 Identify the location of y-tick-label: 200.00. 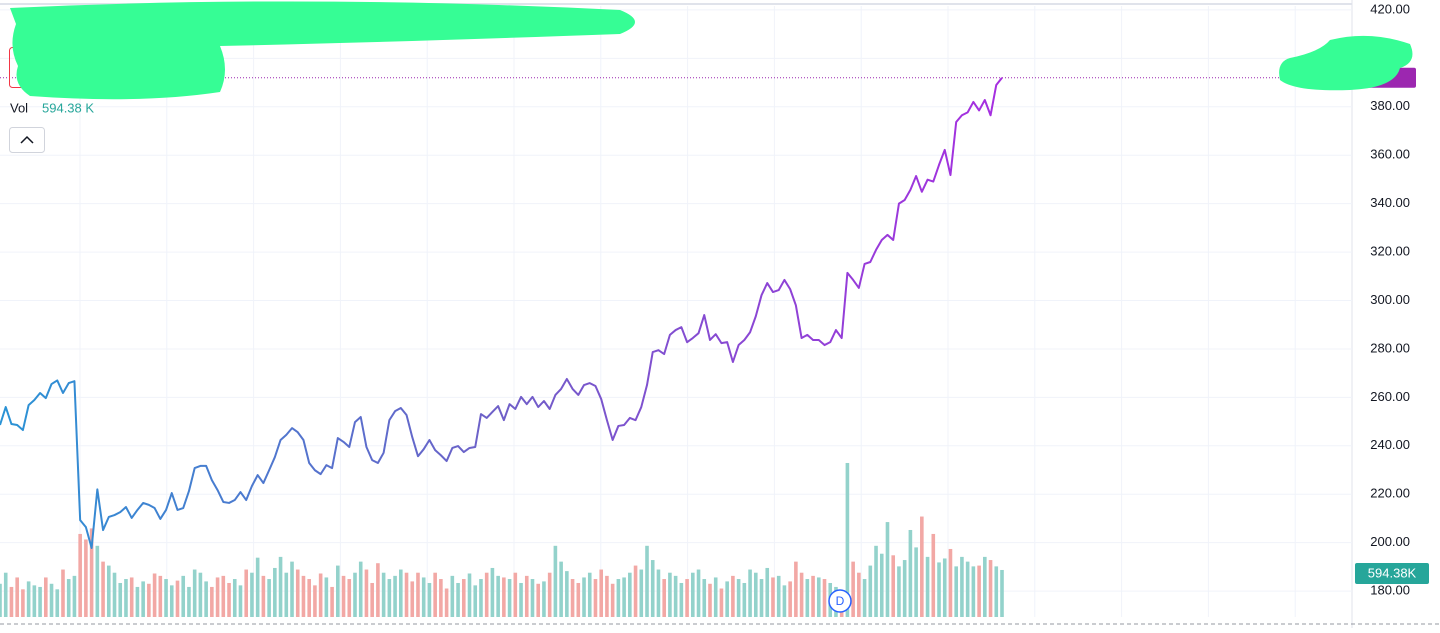
(1390, 541).